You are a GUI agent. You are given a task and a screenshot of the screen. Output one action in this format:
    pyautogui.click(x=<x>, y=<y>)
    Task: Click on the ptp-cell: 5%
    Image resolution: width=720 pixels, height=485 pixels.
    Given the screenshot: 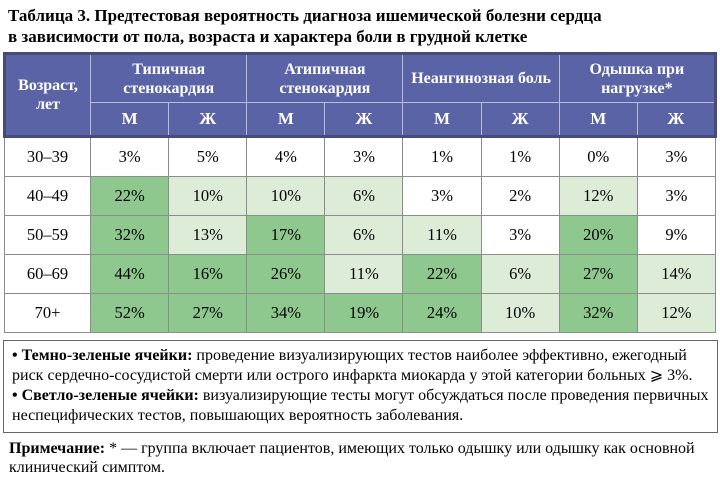 What is the action you would take?
    pyautogui.click(x=208, y=156)
    